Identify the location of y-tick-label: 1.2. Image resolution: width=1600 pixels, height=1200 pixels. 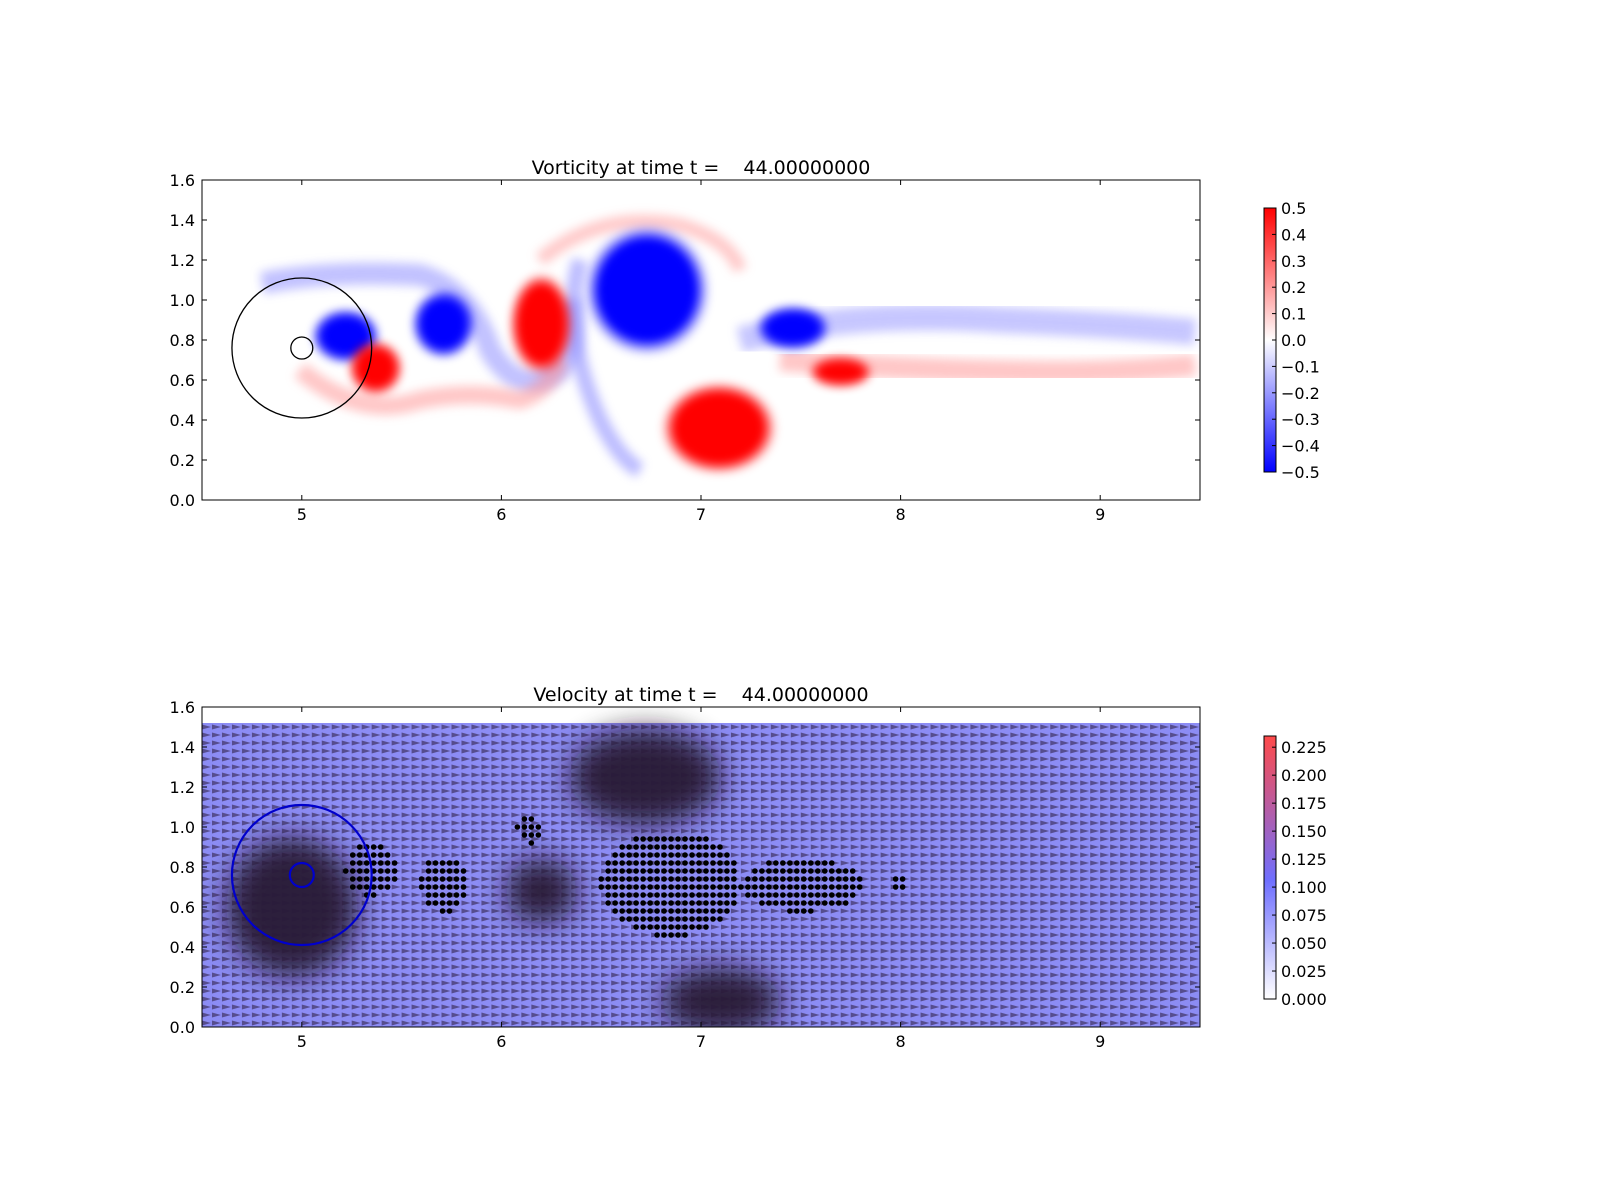
(182, 260).